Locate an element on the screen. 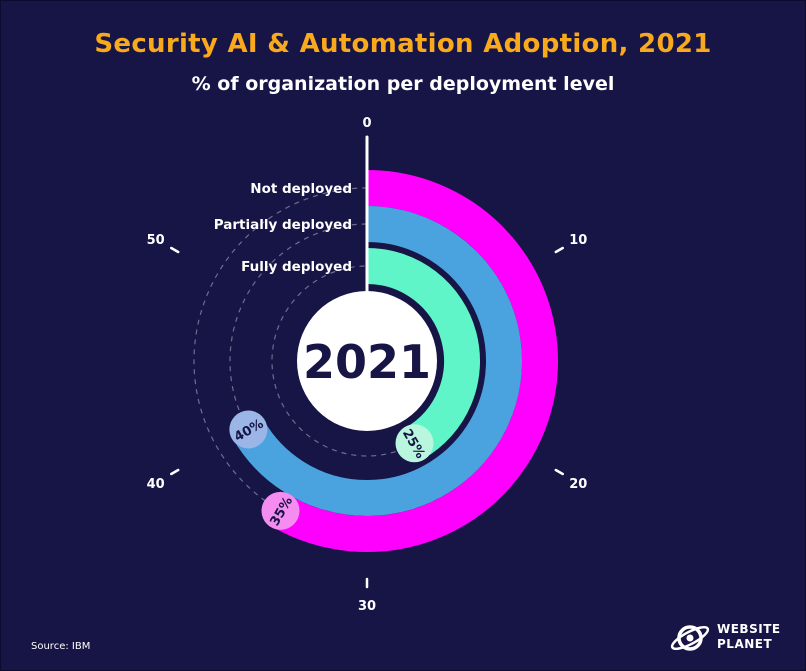 Image resolution: width=806 pixels, height=671 pixels. logo-wordmark: WEBSITE PLANET is located at coordinates (749, 637).